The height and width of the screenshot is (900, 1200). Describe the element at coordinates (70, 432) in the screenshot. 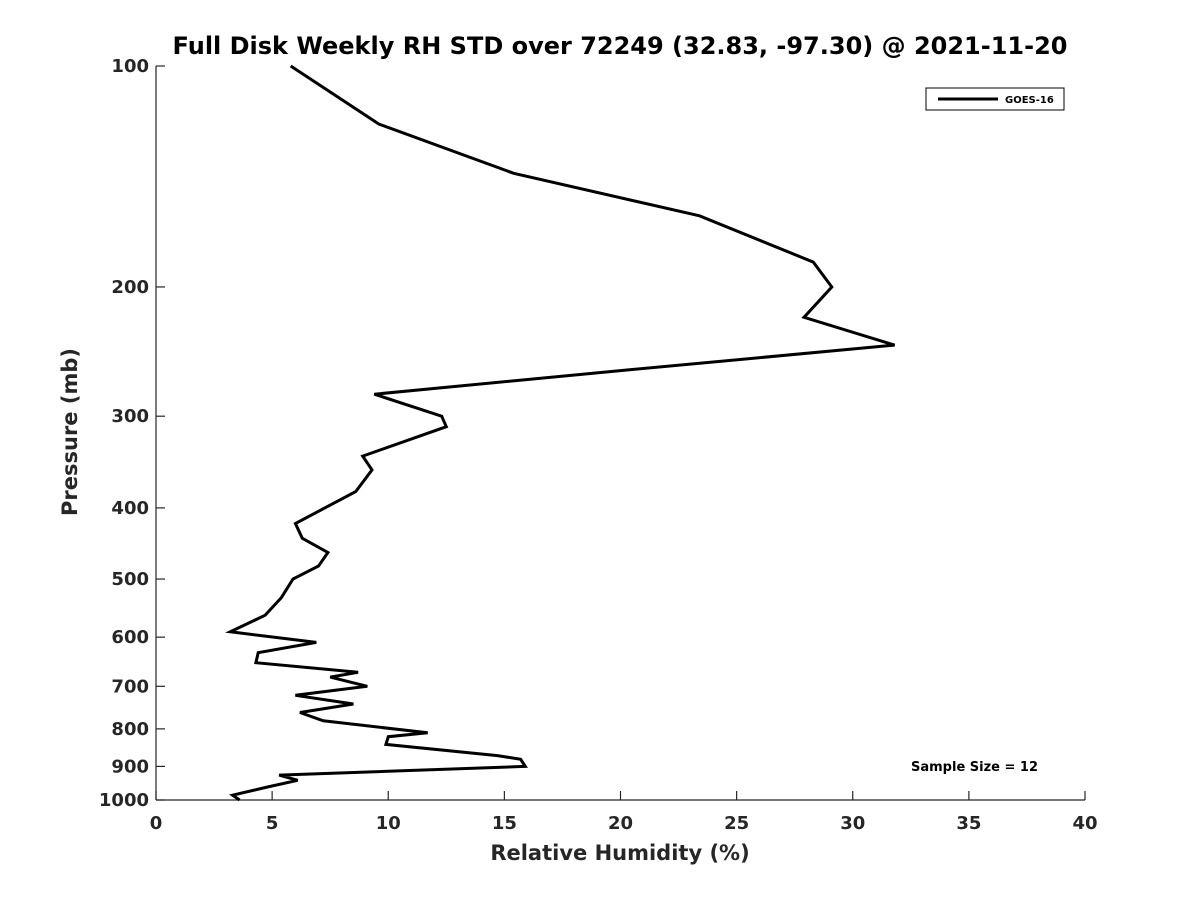

I see `y-axis-label: Pressure (mb)` at that location.